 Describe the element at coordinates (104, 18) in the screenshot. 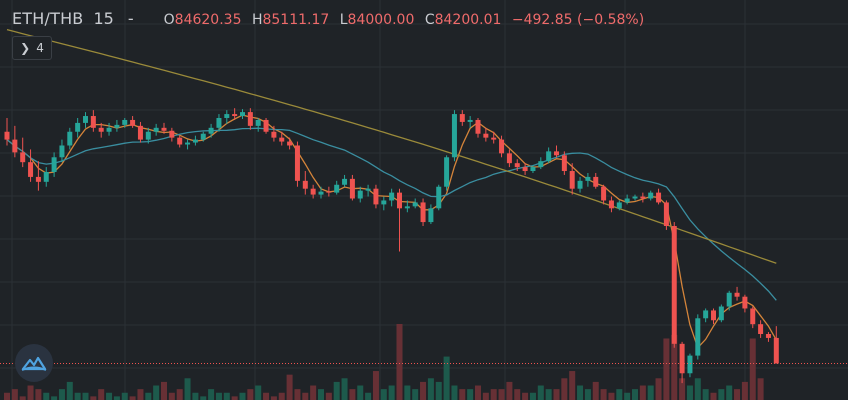

I see `interval-label: 15` at that location.